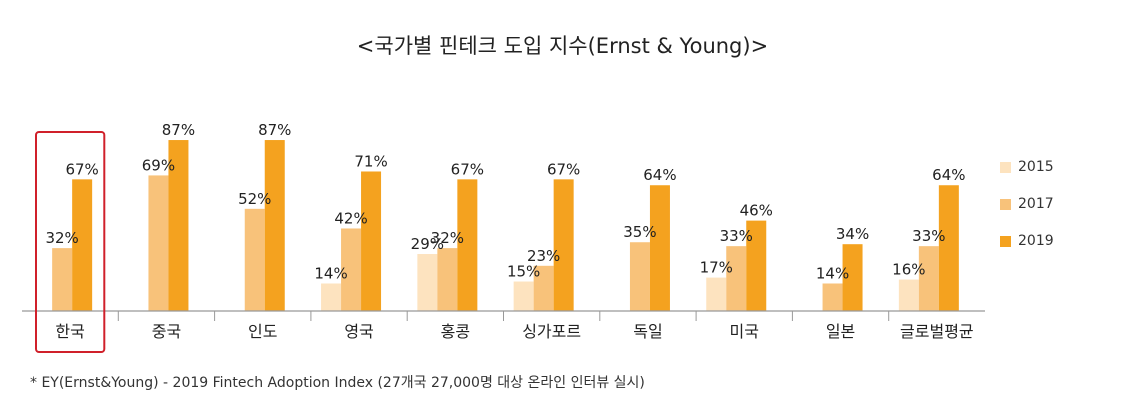 The width and height of the screenshot is (1125, 419). I want to click on x-tick-label: 홍콩, so click(455, 331).